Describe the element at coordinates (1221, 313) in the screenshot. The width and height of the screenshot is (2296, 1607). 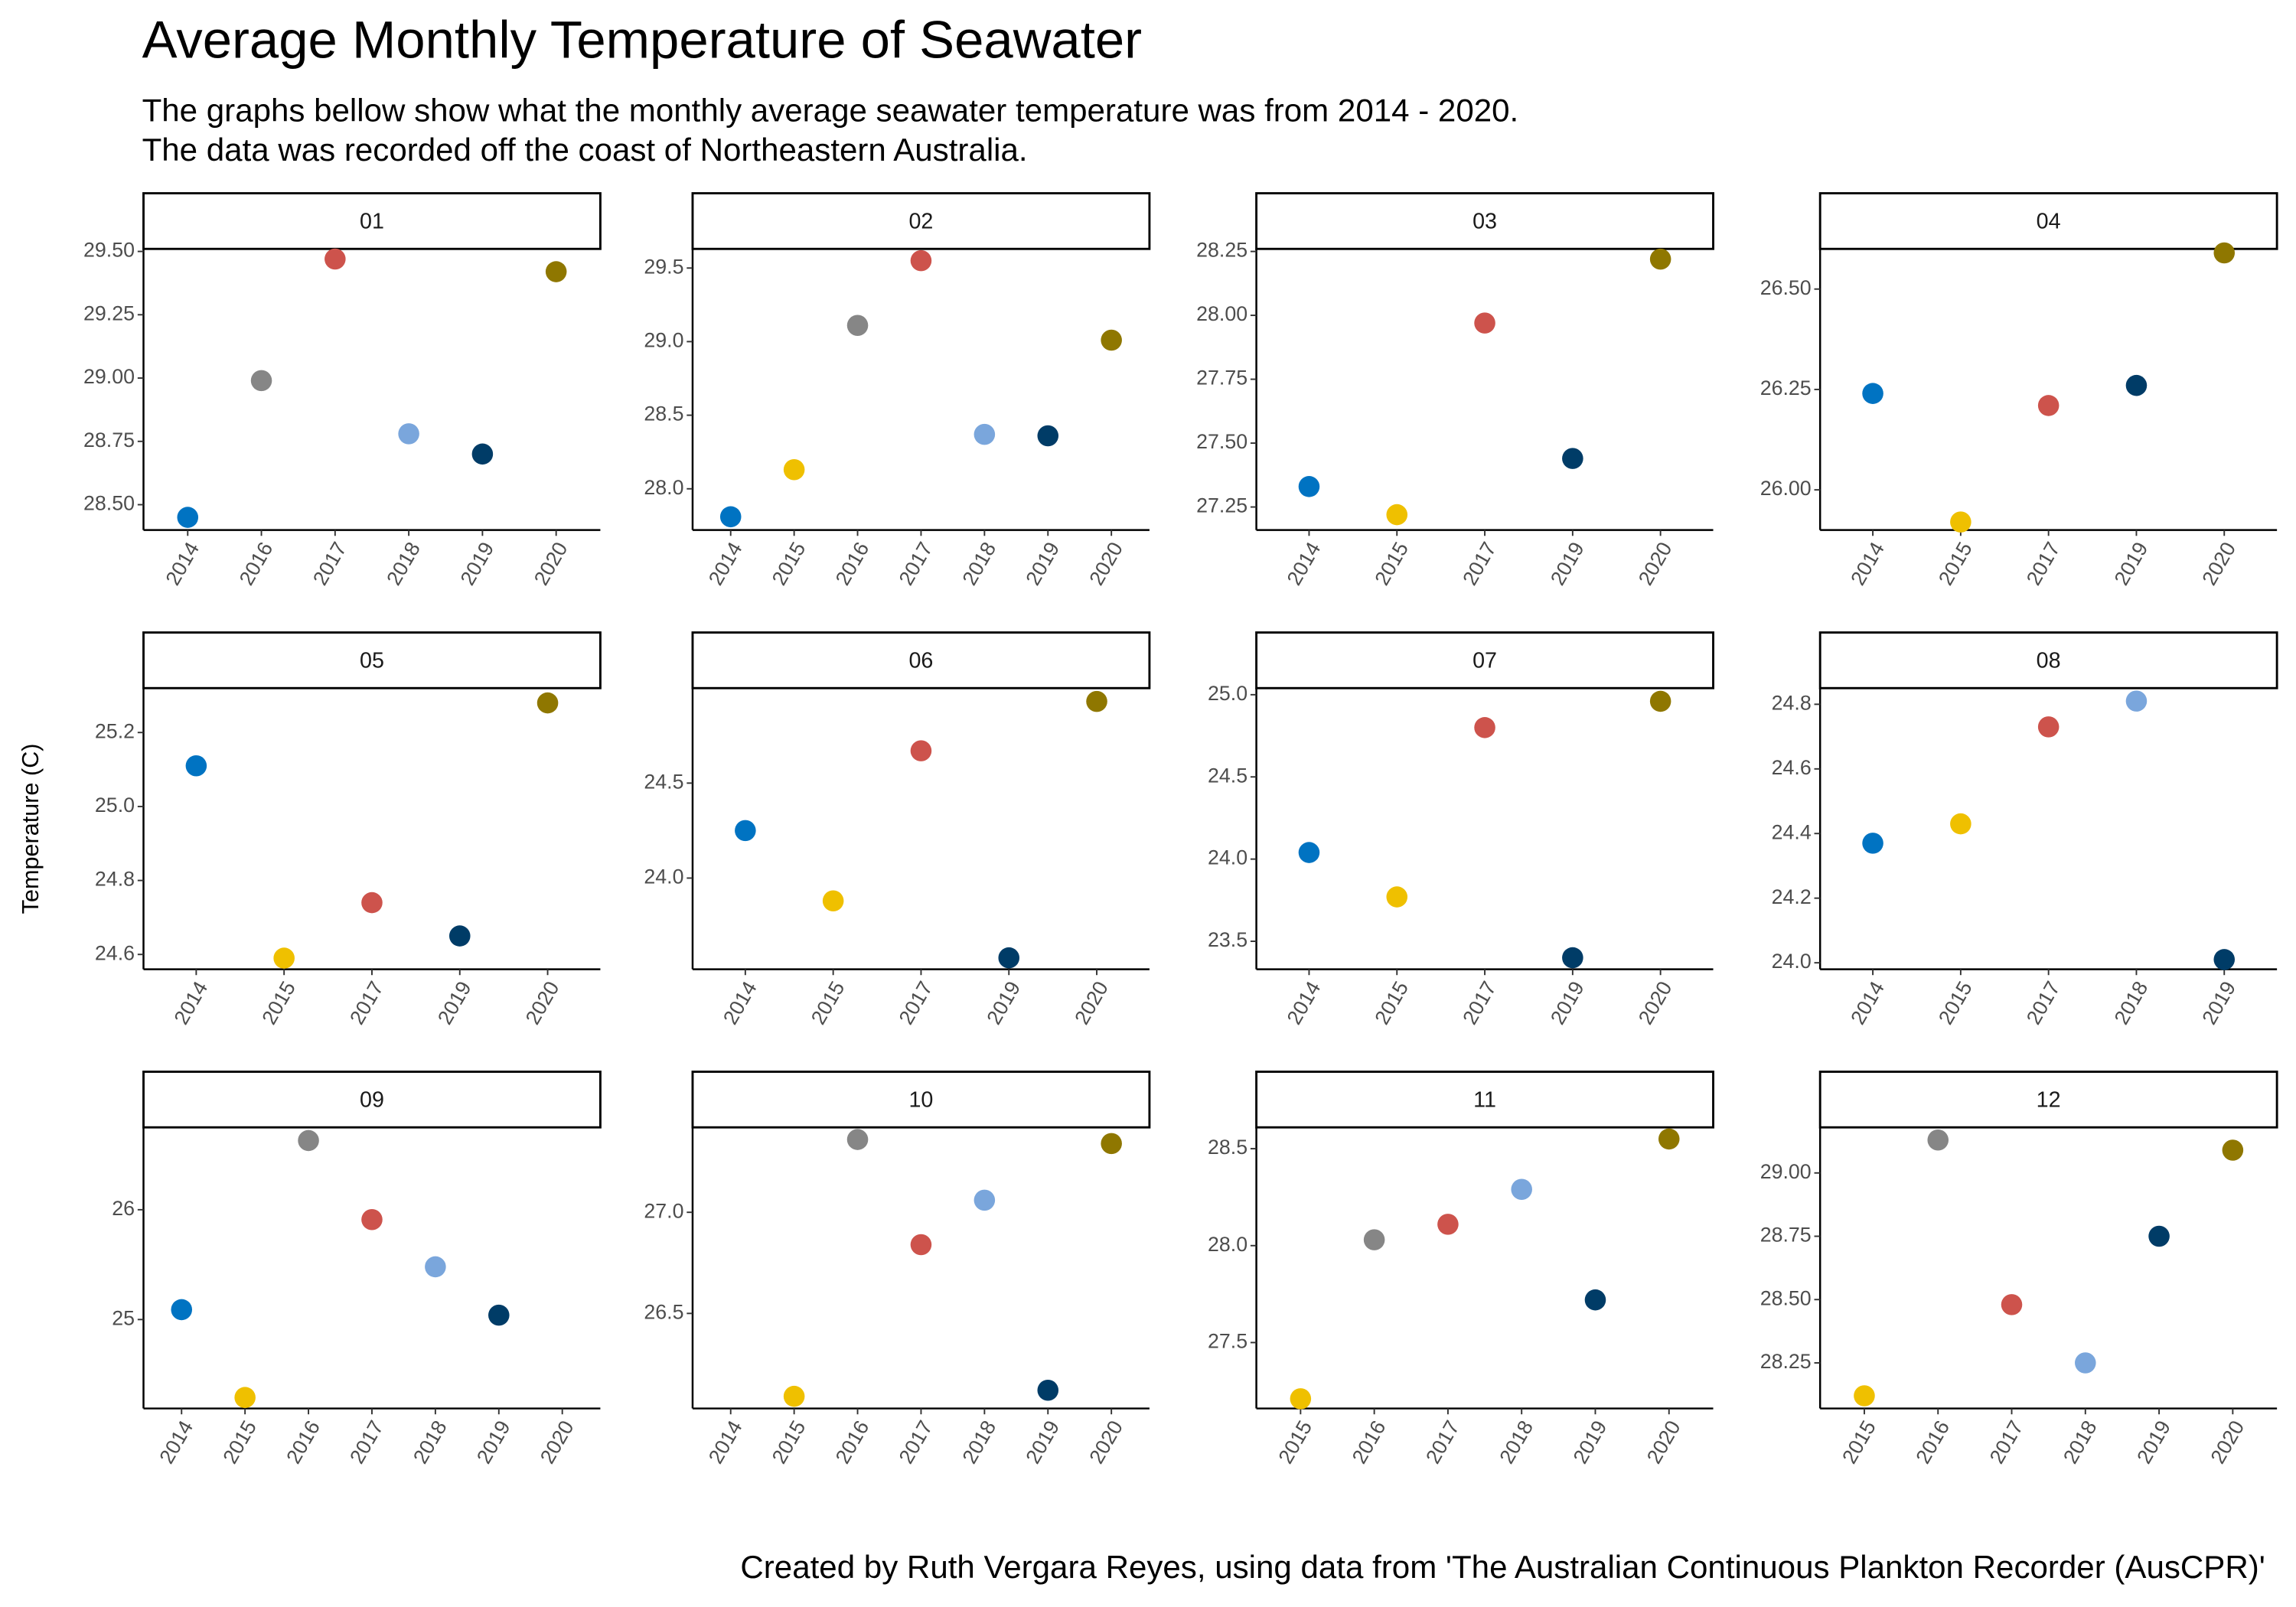
I see `y-tick-label: 28.00` at that location.